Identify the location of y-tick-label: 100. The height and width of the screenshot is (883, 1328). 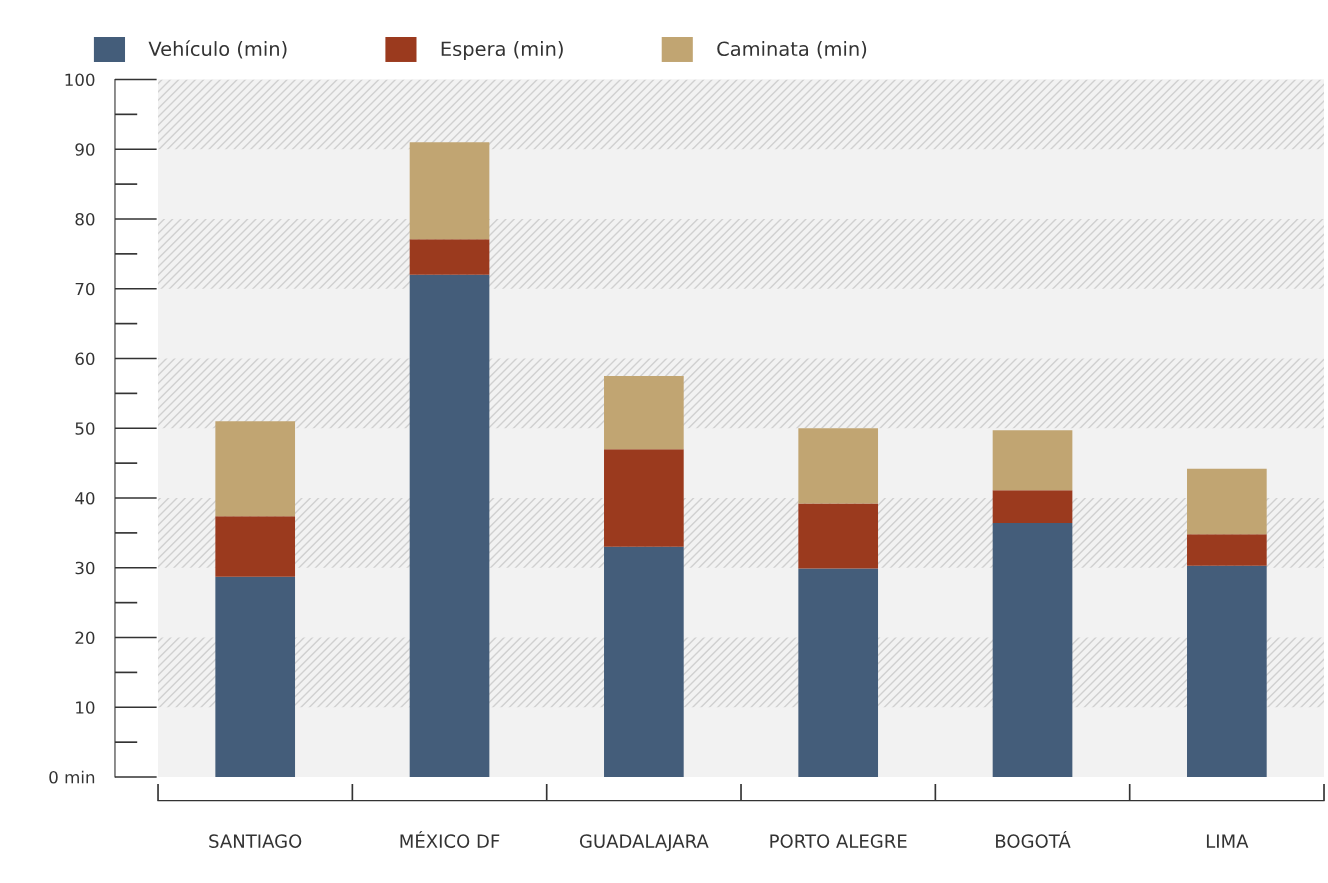
(80, 80).